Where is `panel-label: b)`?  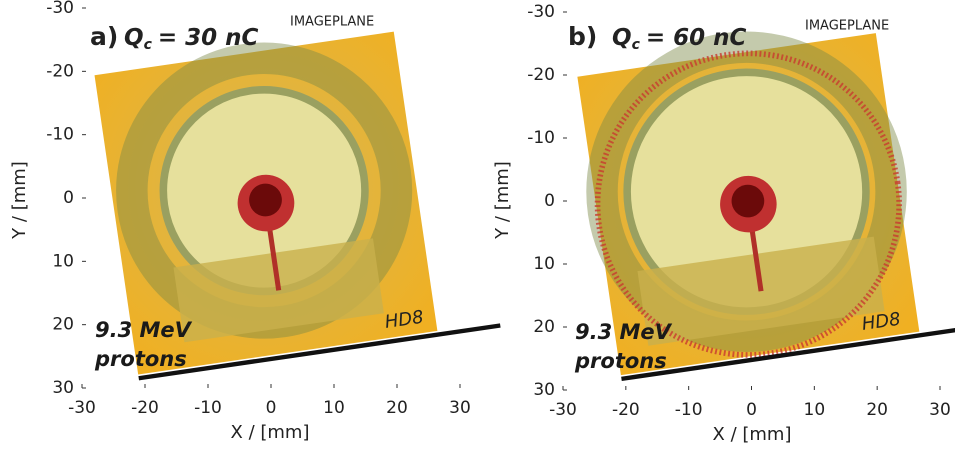
panel-label: b) is located at coordinates (582, 36).